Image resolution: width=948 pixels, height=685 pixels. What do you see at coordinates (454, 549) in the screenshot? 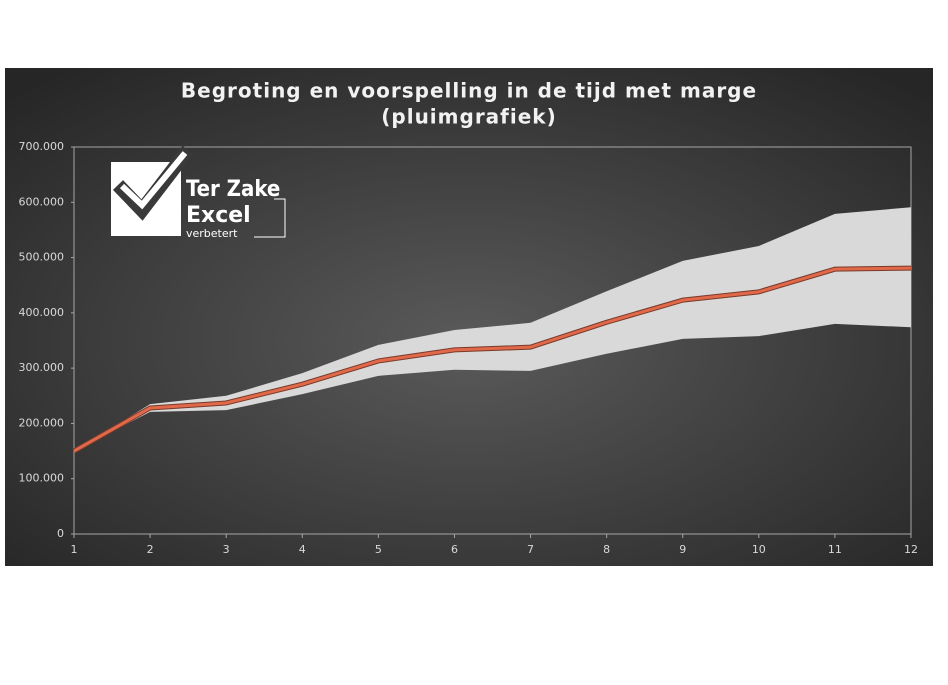
I see `x-tick-label: 6` at bounding box center [454, 549].